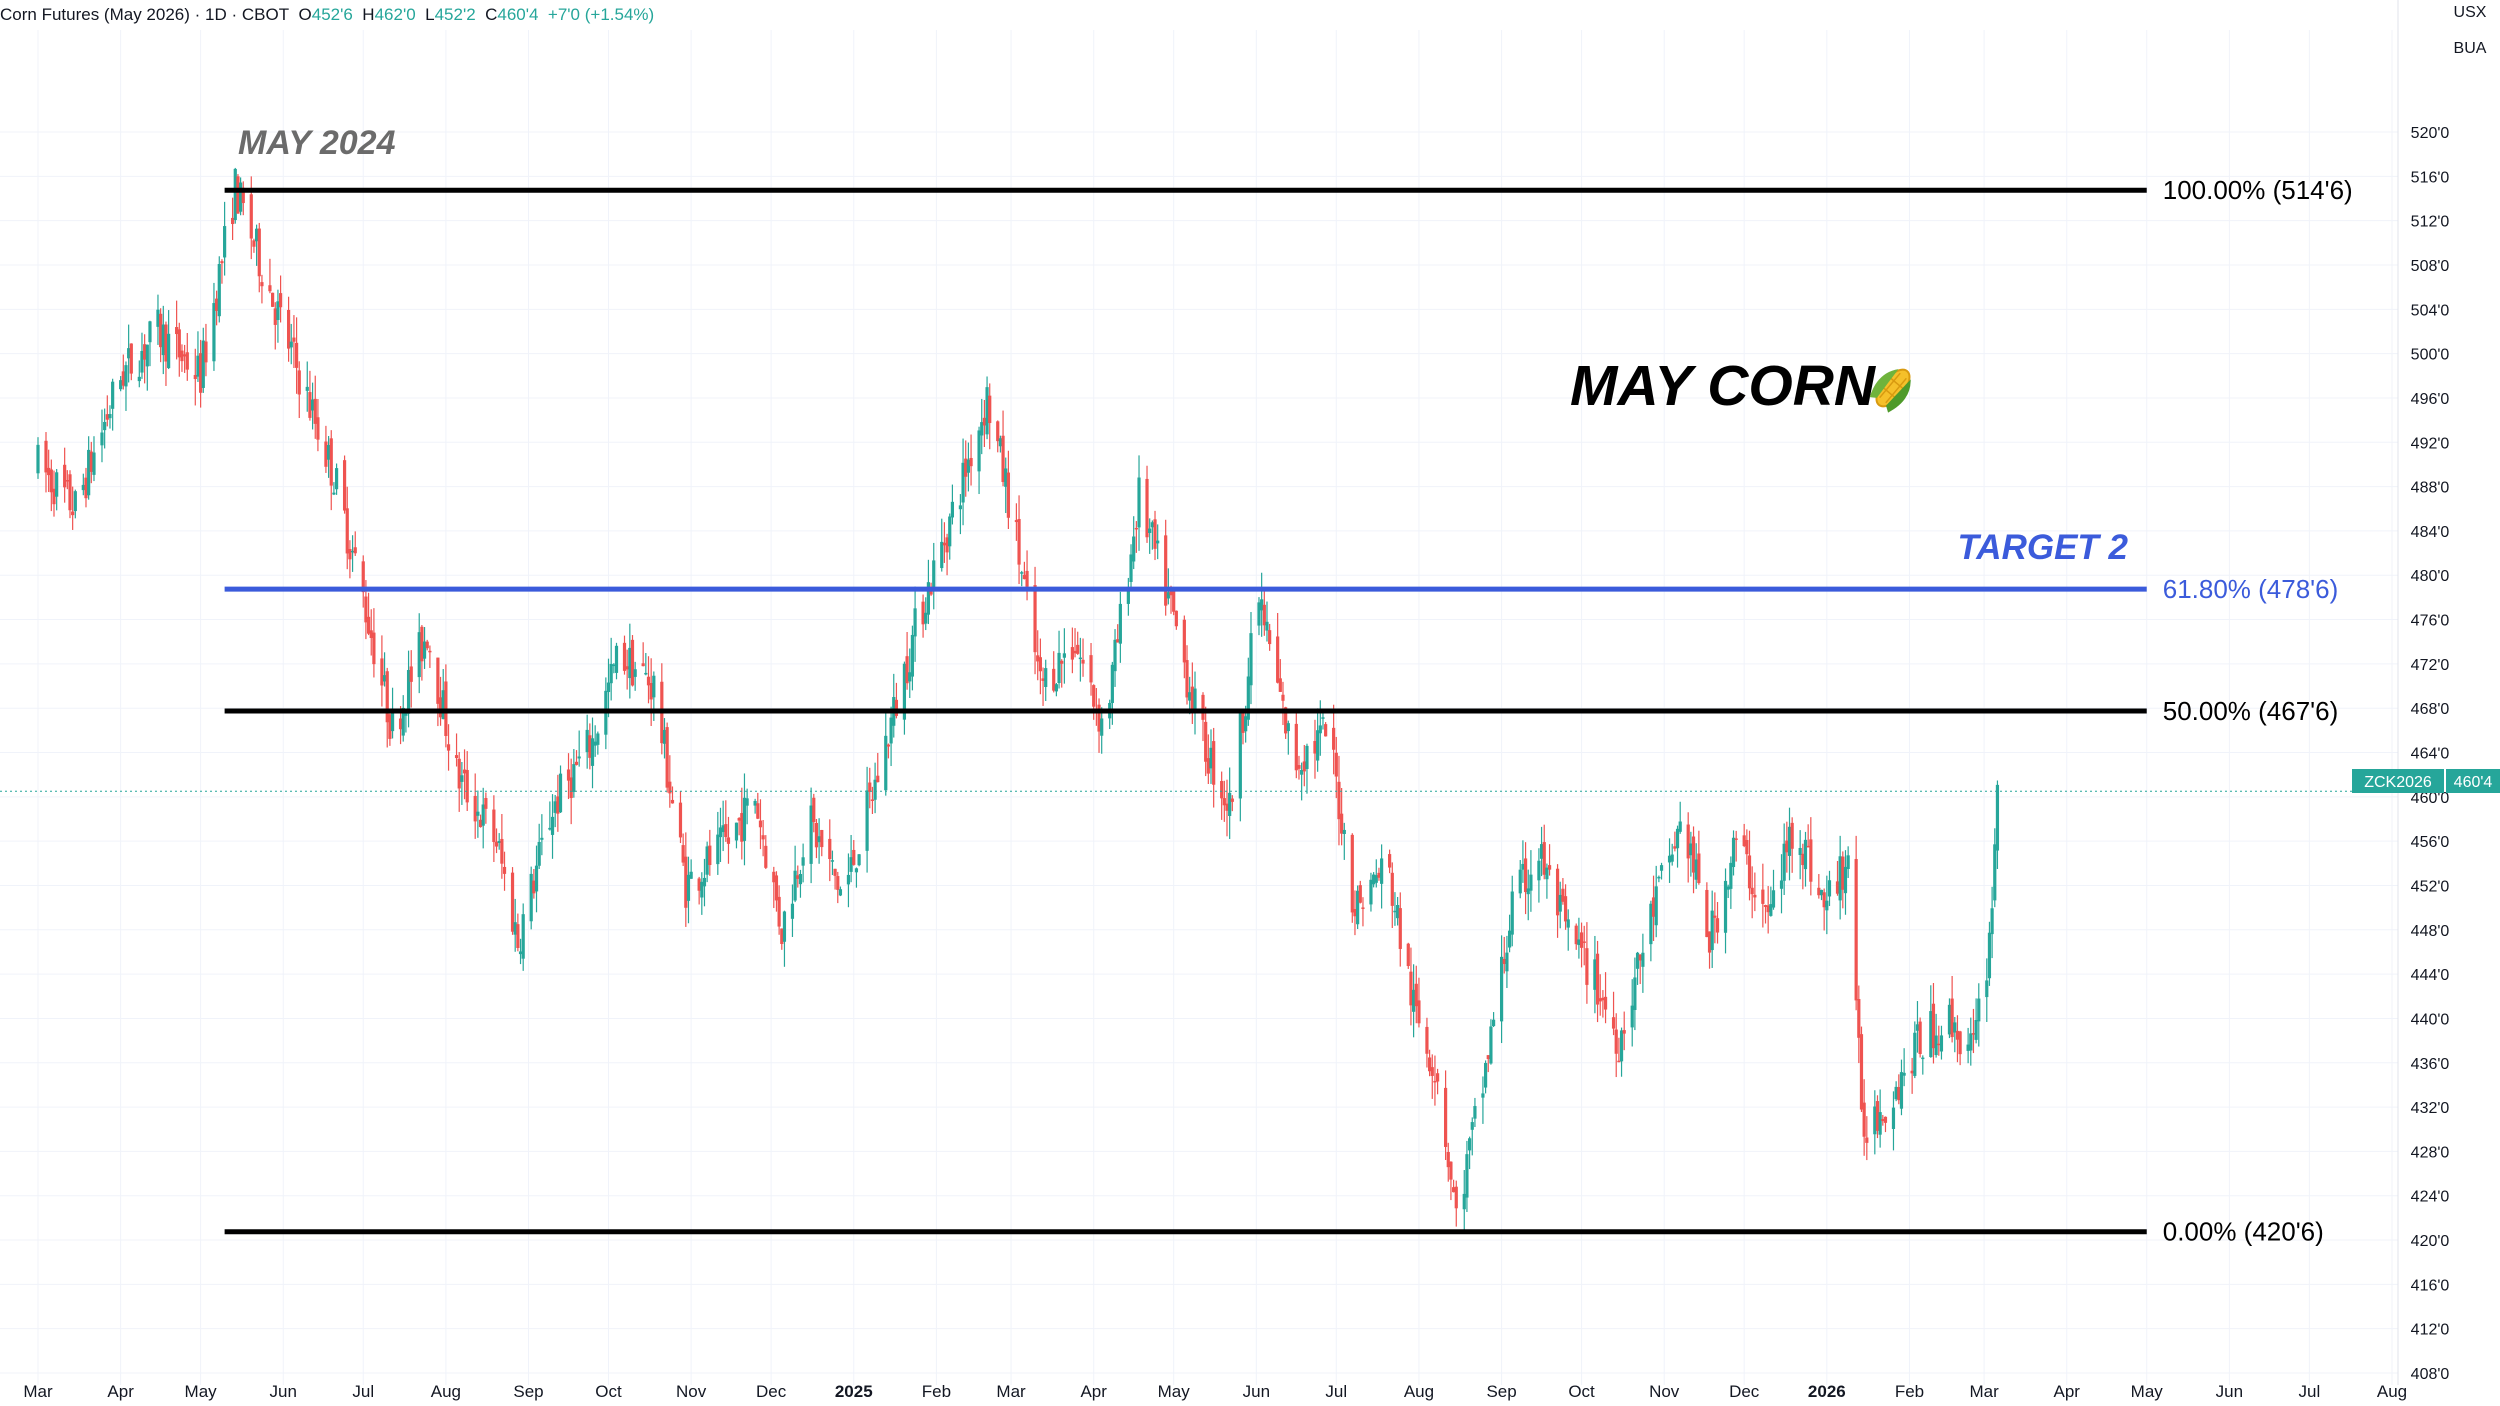 This screenshot has width=2500, height=1406. Describe the element at coordinates (2430, 310) in the screenshot. I see `price-tick-label: 504'0` at that location.